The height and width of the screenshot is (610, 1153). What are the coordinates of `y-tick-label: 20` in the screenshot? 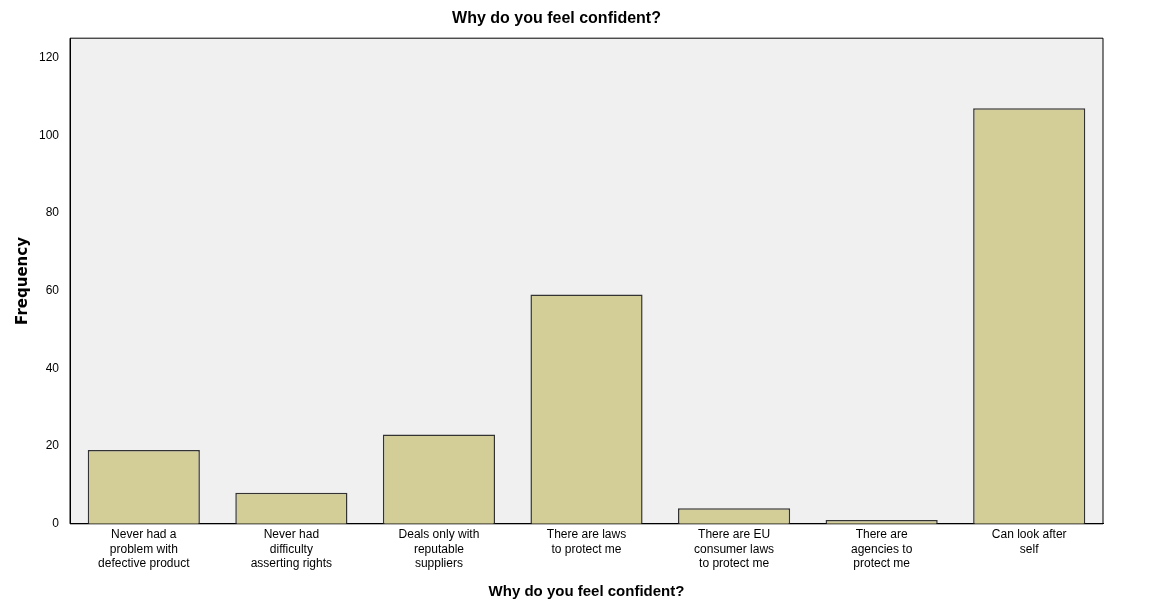 It's located at (52, 445).